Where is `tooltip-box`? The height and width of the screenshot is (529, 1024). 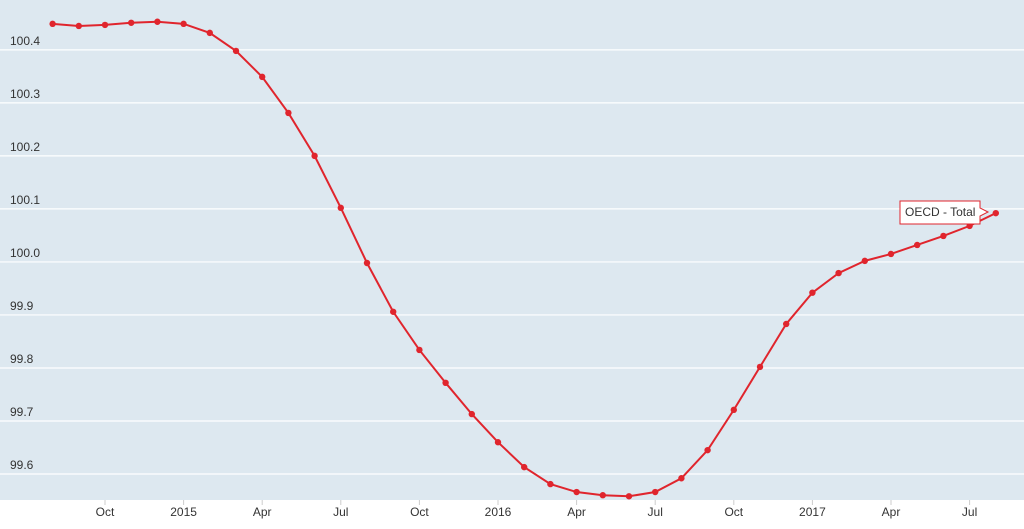 tooltip-box is located at coordinates (944, 212).